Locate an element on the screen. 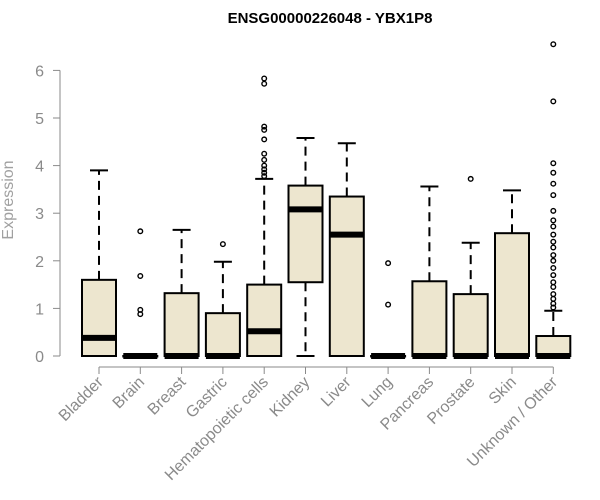  box-bladder is located at coordinates (99, 263).